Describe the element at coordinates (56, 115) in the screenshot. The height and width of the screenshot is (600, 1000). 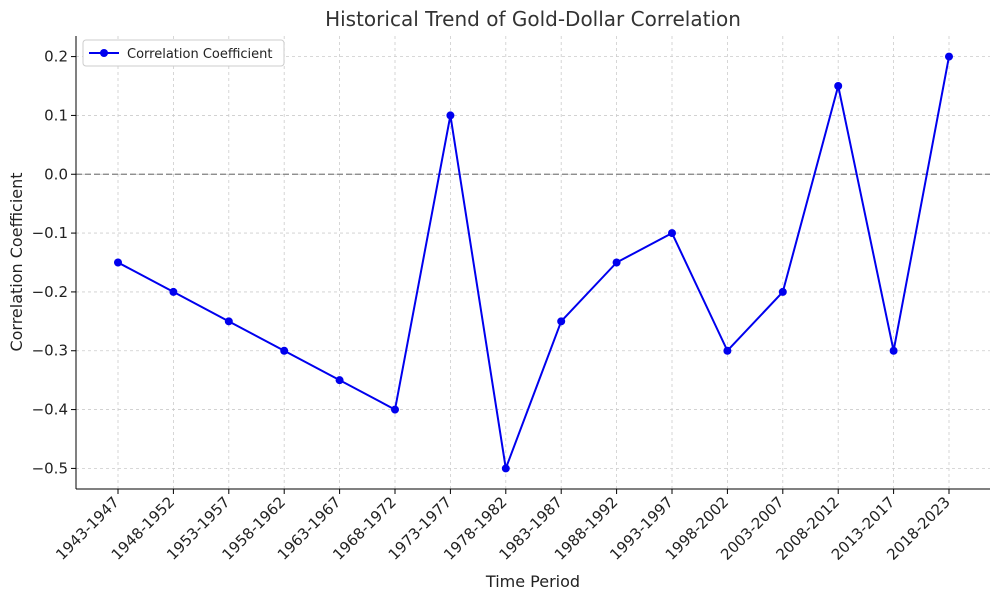
I see `y-tick-label: 0.1` at that location.